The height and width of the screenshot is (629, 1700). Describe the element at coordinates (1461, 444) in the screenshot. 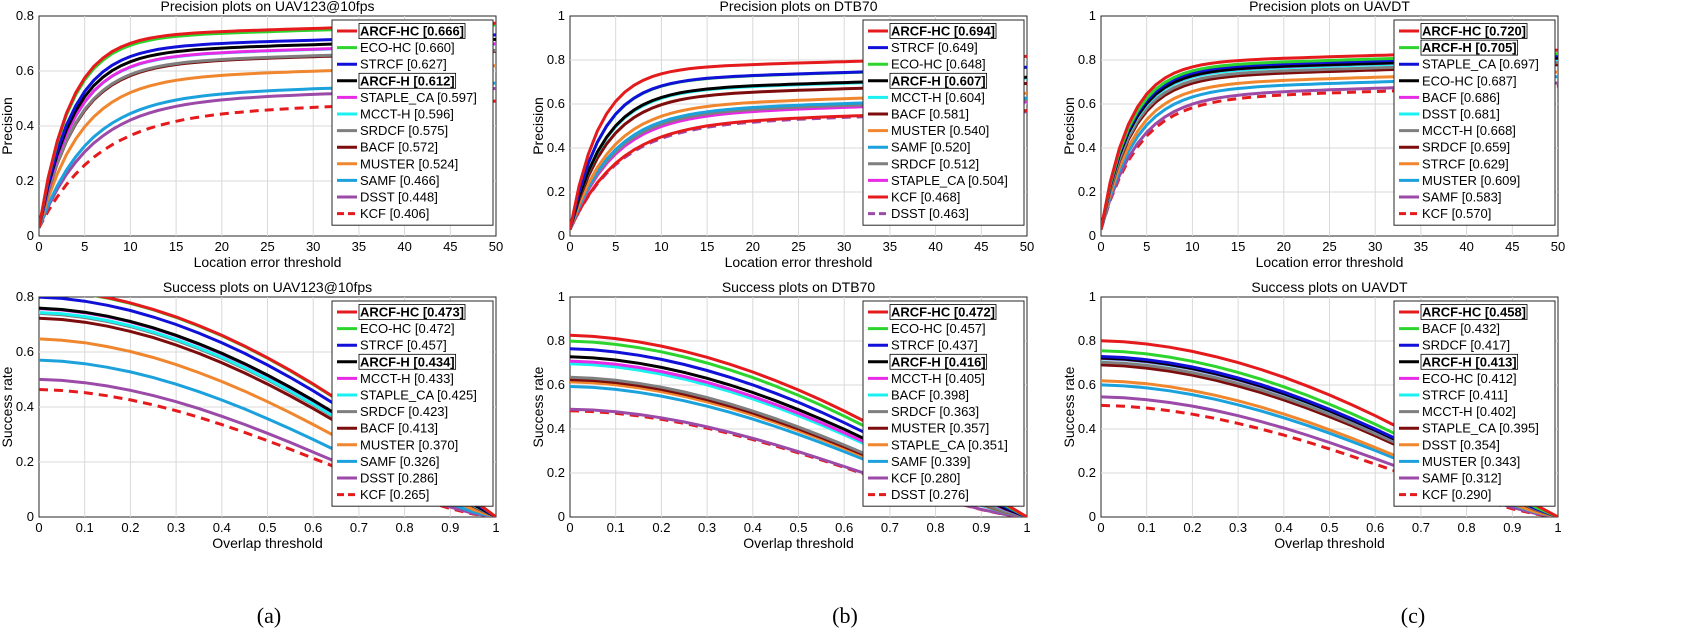

I see `legend-entry: DSST [0.354]` at that location.